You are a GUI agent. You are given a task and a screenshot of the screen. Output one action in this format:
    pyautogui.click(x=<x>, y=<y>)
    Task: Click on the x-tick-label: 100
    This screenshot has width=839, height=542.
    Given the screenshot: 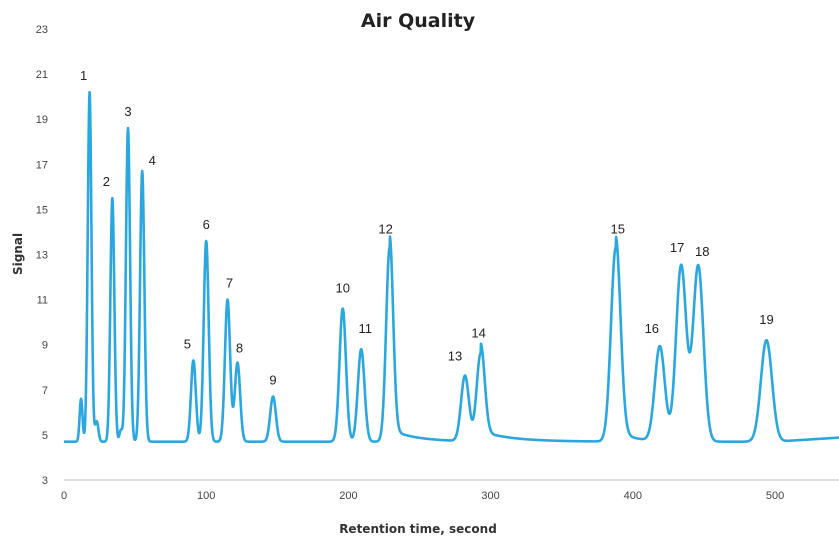 What is the action you would take?
    pyautogui.click(x=206, y=496)
    